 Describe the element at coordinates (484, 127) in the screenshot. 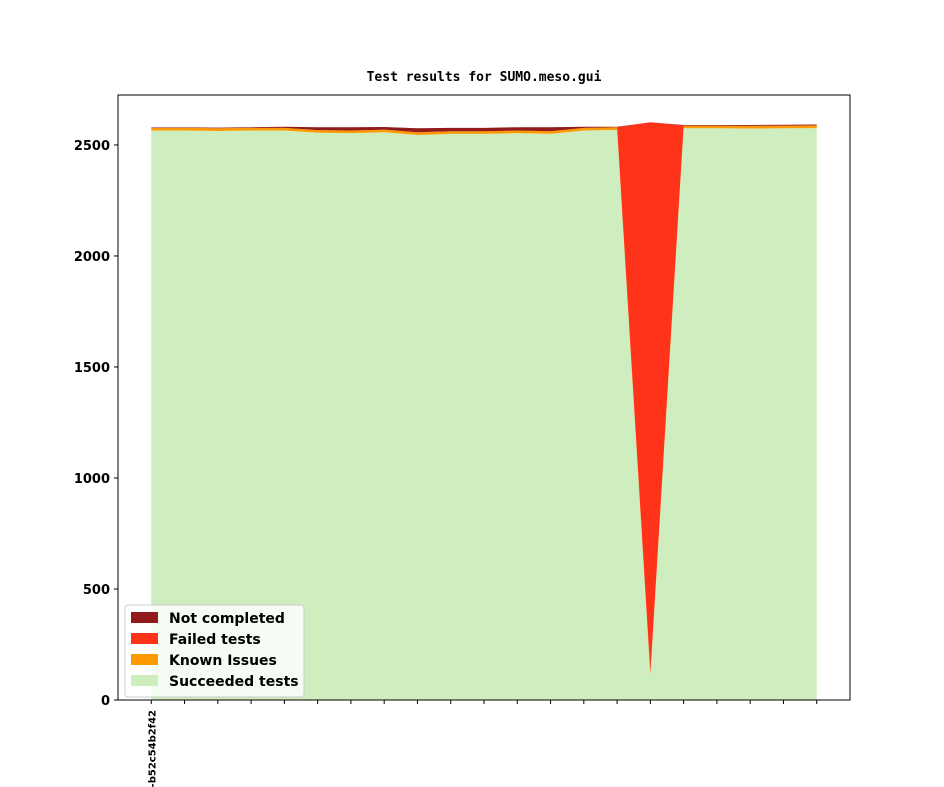

I see `area` at that location.